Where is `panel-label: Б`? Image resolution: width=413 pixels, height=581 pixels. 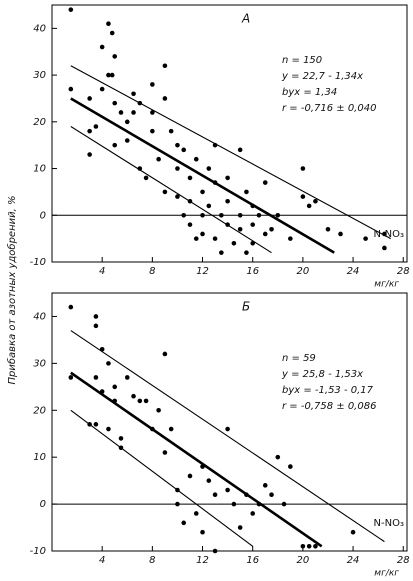 panel-label: Б is located at coordinates (246, 307).